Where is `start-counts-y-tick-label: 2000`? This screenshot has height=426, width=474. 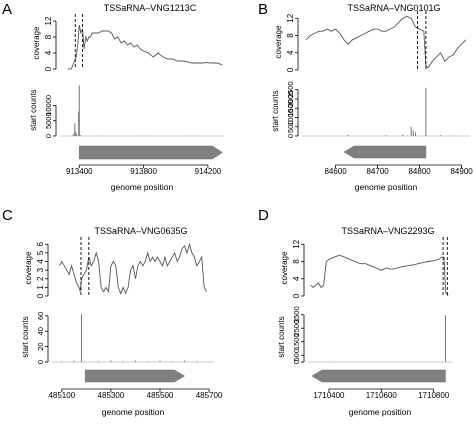 start-counts-y-tick-label: 2000 is located at coordinates (290, 99).